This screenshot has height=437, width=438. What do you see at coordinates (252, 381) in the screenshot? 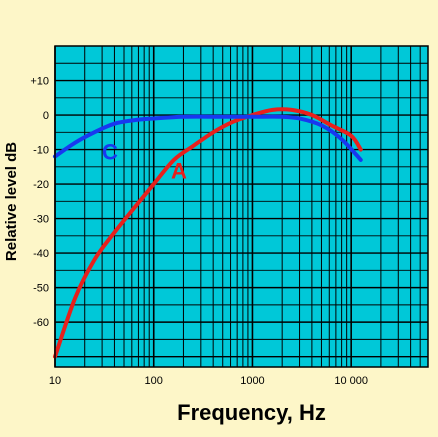
I see `x-tick-label: 1000` at bounding box center [252, 381].